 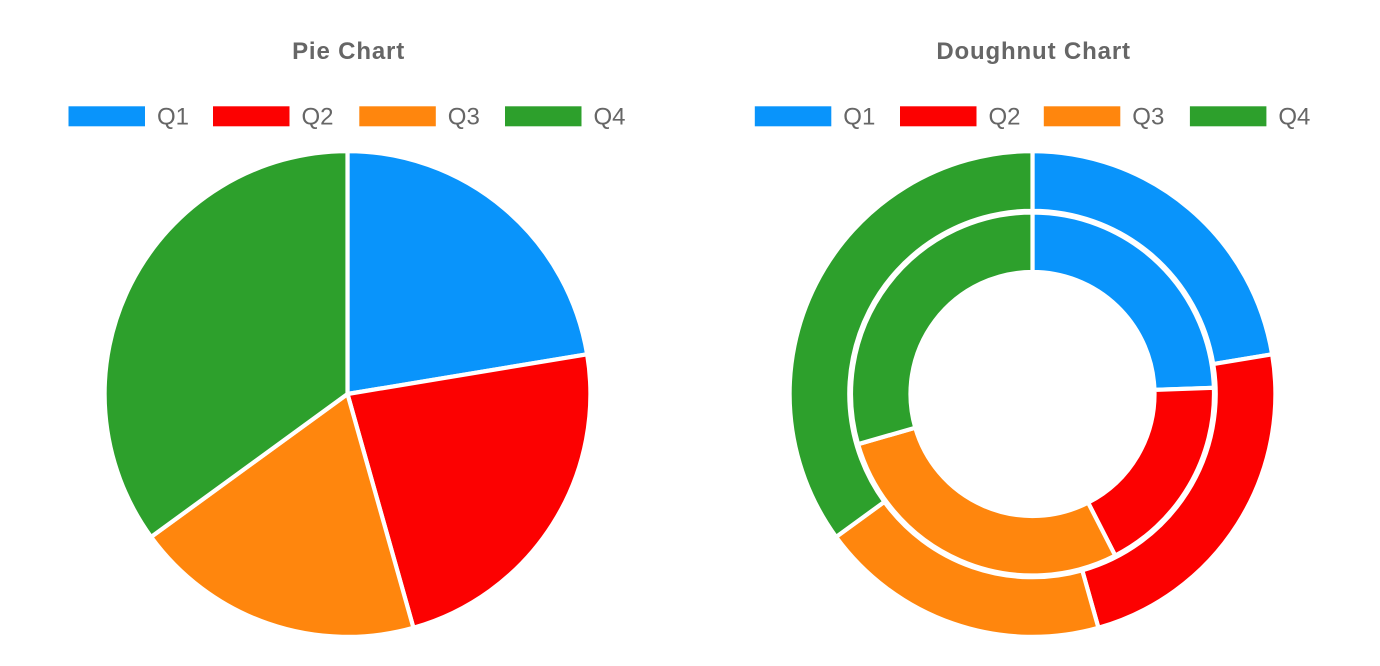 I want to click on svg-text: Doughnut Chart, so click(x=1033, y=51).